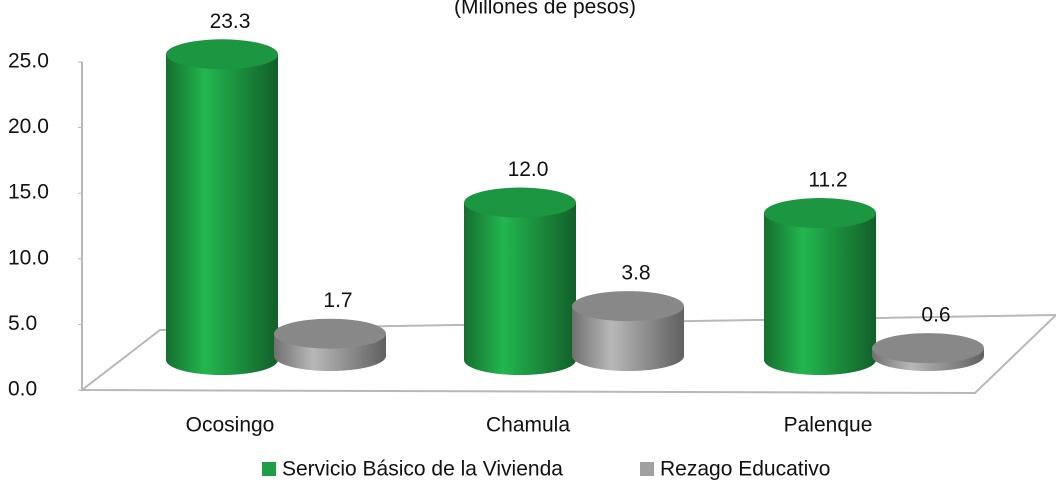 This screenshot has width=1056, height=482. What do you see at coordinates (337, 300) in the screenshot?
I see `data-label: 1.7` at bounding box center [337, 300].